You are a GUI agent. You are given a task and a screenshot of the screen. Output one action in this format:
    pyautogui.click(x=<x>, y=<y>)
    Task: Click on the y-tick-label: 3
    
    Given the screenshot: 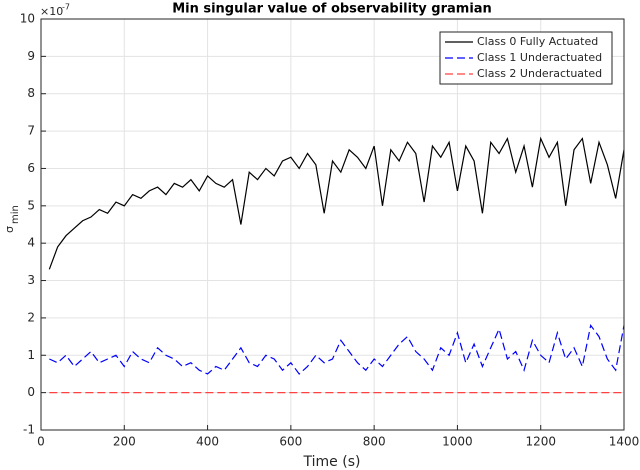 What is the action you would take?
    pyautogui.click(x=31, y=280)
    